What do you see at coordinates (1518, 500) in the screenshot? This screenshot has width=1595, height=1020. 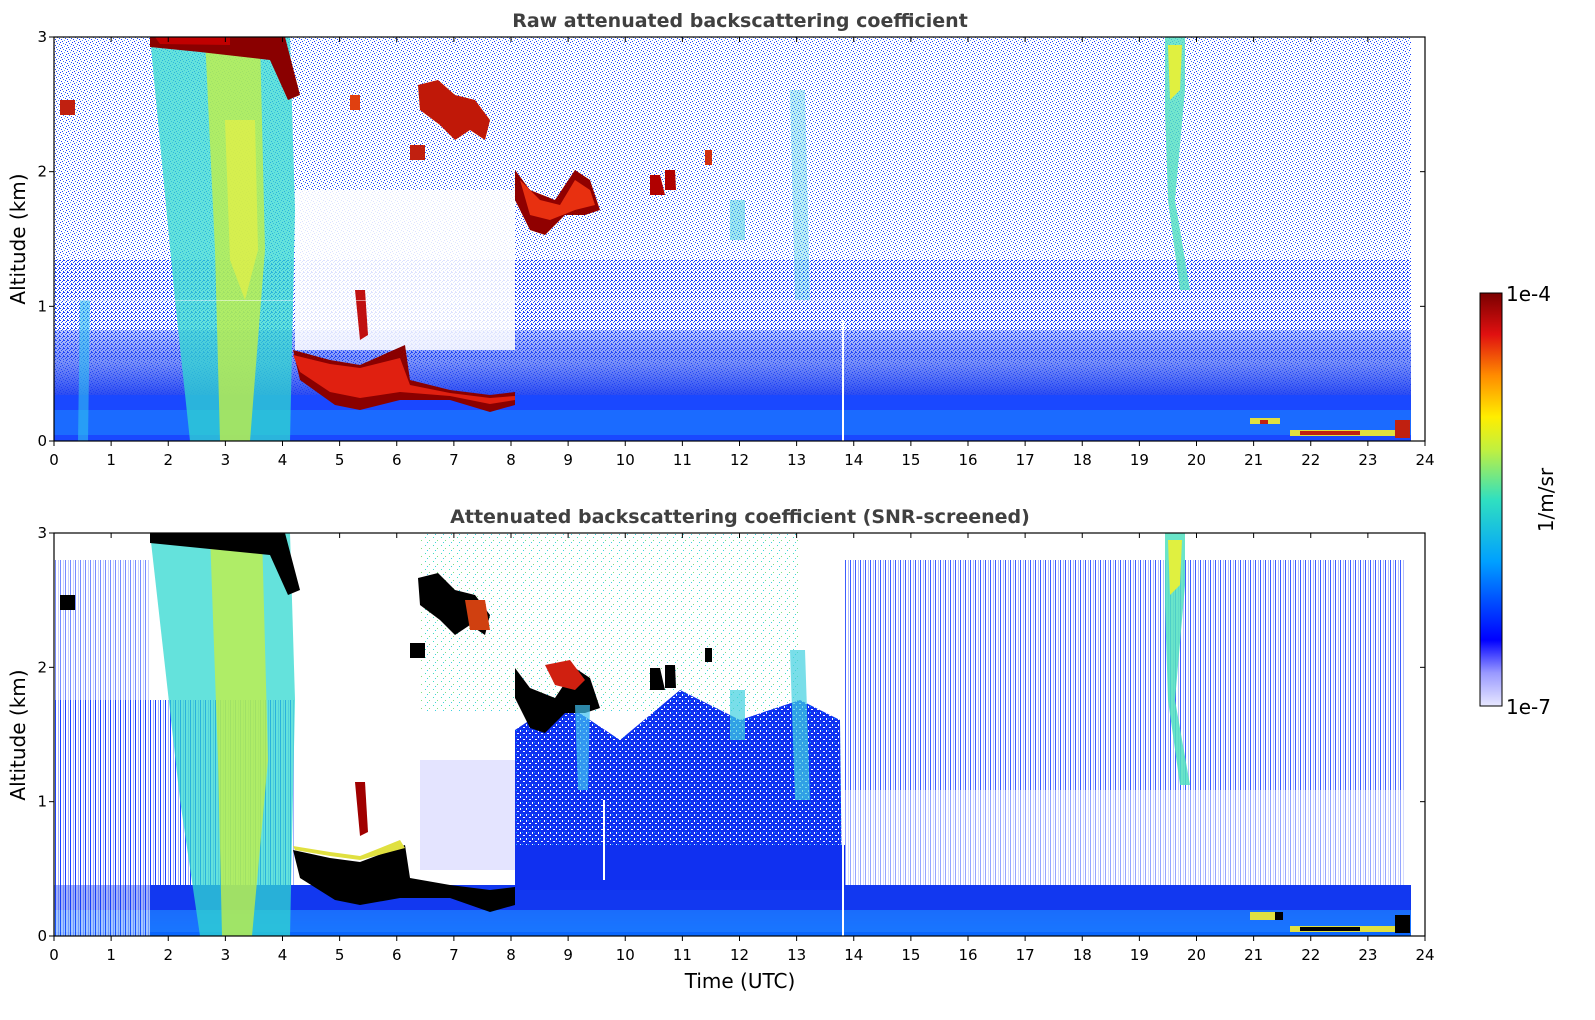 I see `colorbar: 1e-4 1e-7 1/m/sr` at bounding box center [1518, 500].